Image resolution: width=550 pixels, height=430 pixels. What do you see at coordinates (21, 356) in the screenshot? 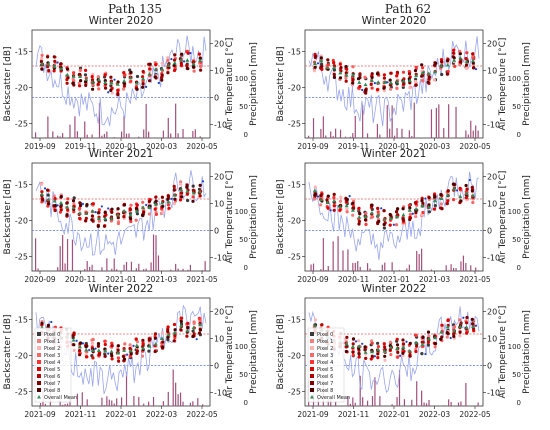
I see `y-left-tick-label: -20` at bounding box center [21, 356].